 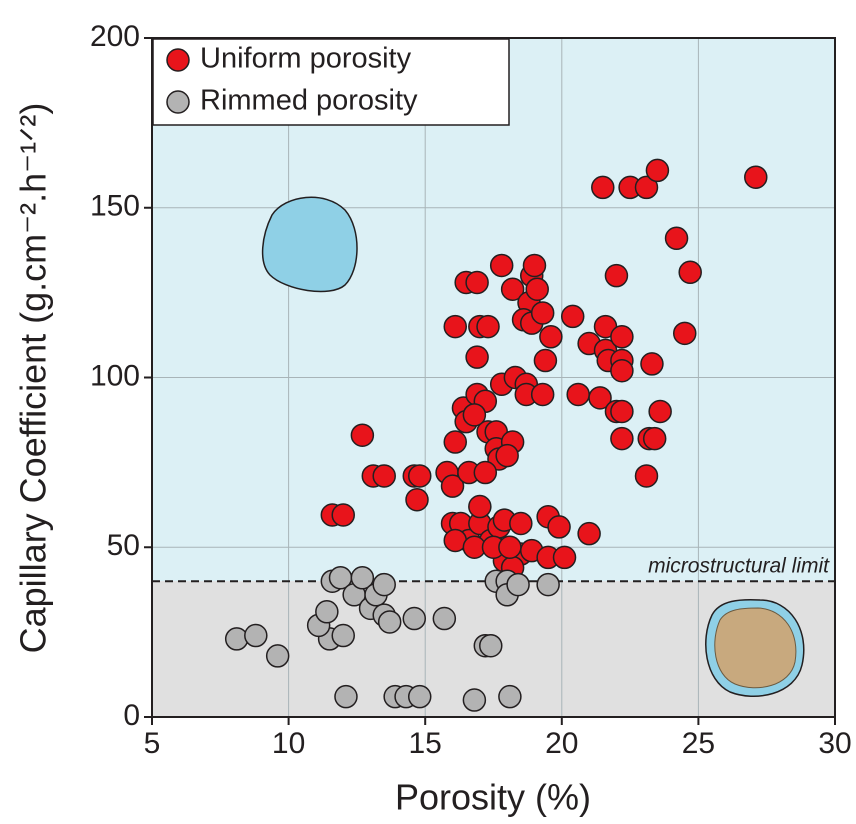 I want to click on y-tick-label: 0, so click(x=131, y=715).